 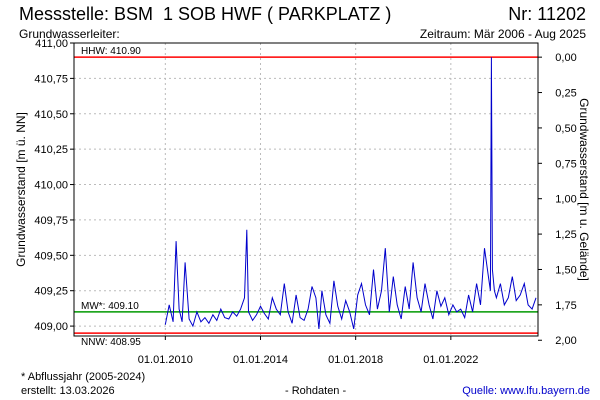 What do you see at coordinates (547, 14) in the screenshot?
I see `station-number: Nr: 11202` at bounding box center [547, 14].